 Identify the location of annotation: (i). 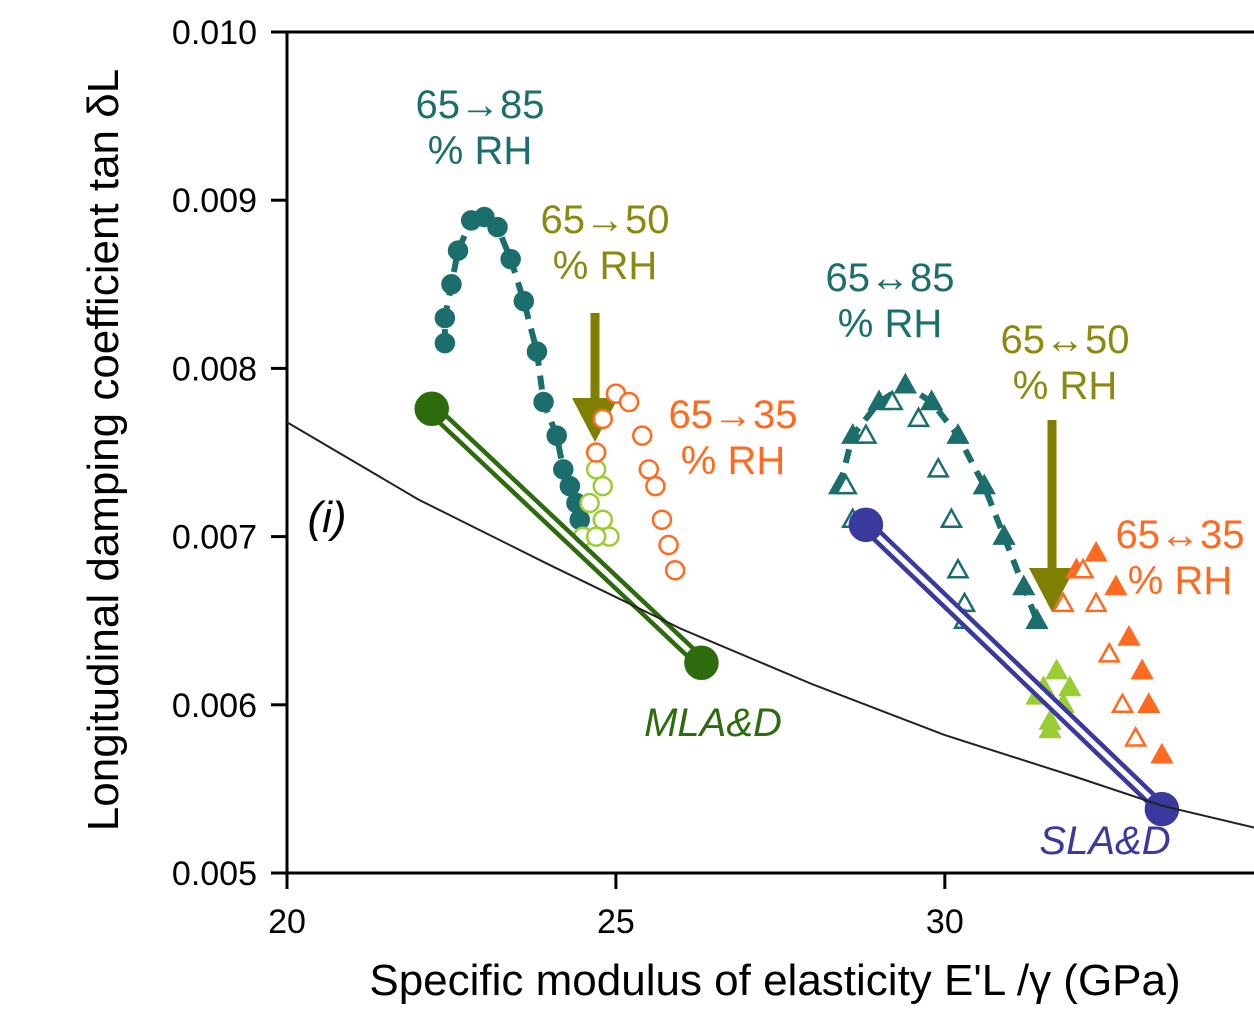
(326, 517).